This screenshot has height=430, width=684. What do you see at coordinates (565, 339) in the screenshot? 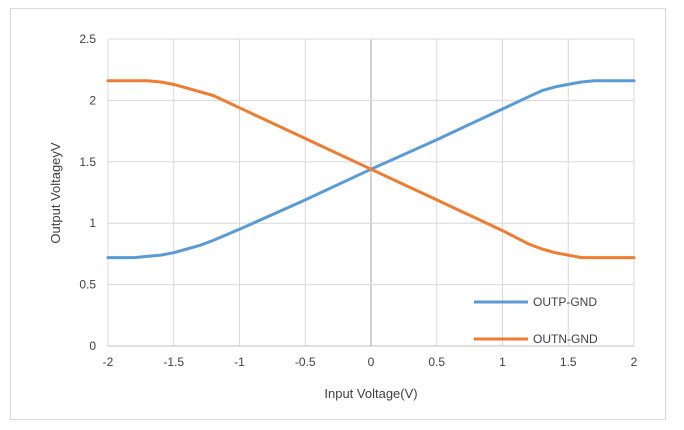
I see `legend-label: OUTN-GND` at bounding box center [565, 339].